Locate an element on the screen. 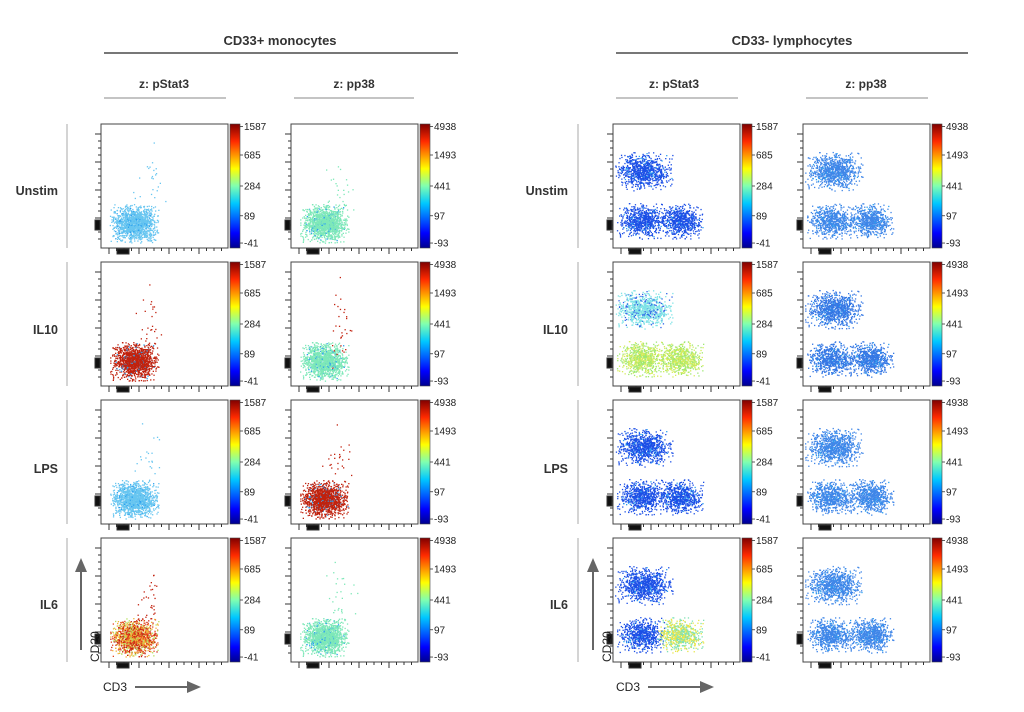  scatter-plot-unstim-lymph-pstat3: 1587 685 284 89 -41 is located at coordinates (692, 188).